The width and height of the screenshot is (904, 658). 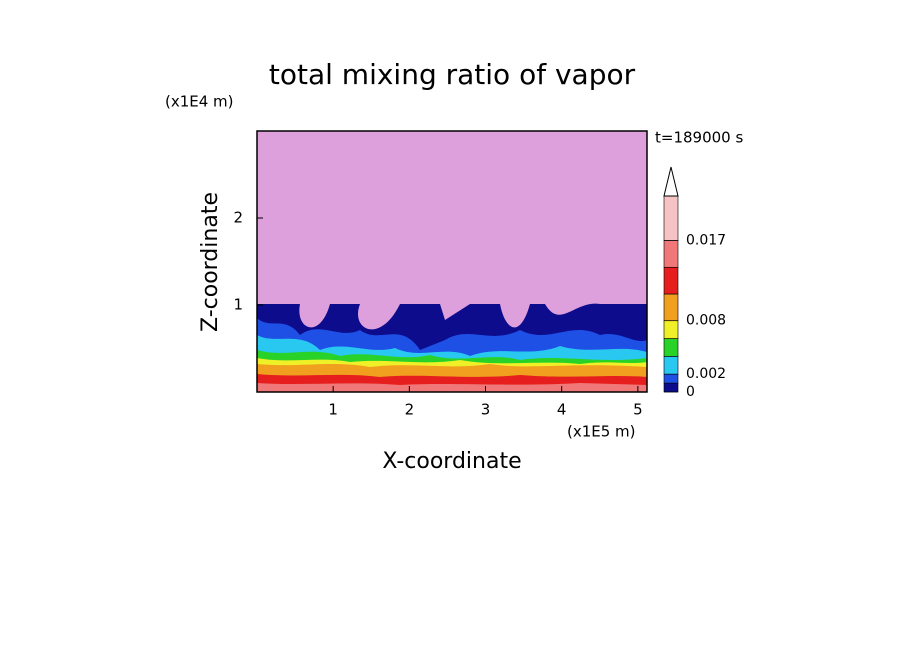 I want to click on colorbar-tick-label: 0.002, so click(x=706, y=374).